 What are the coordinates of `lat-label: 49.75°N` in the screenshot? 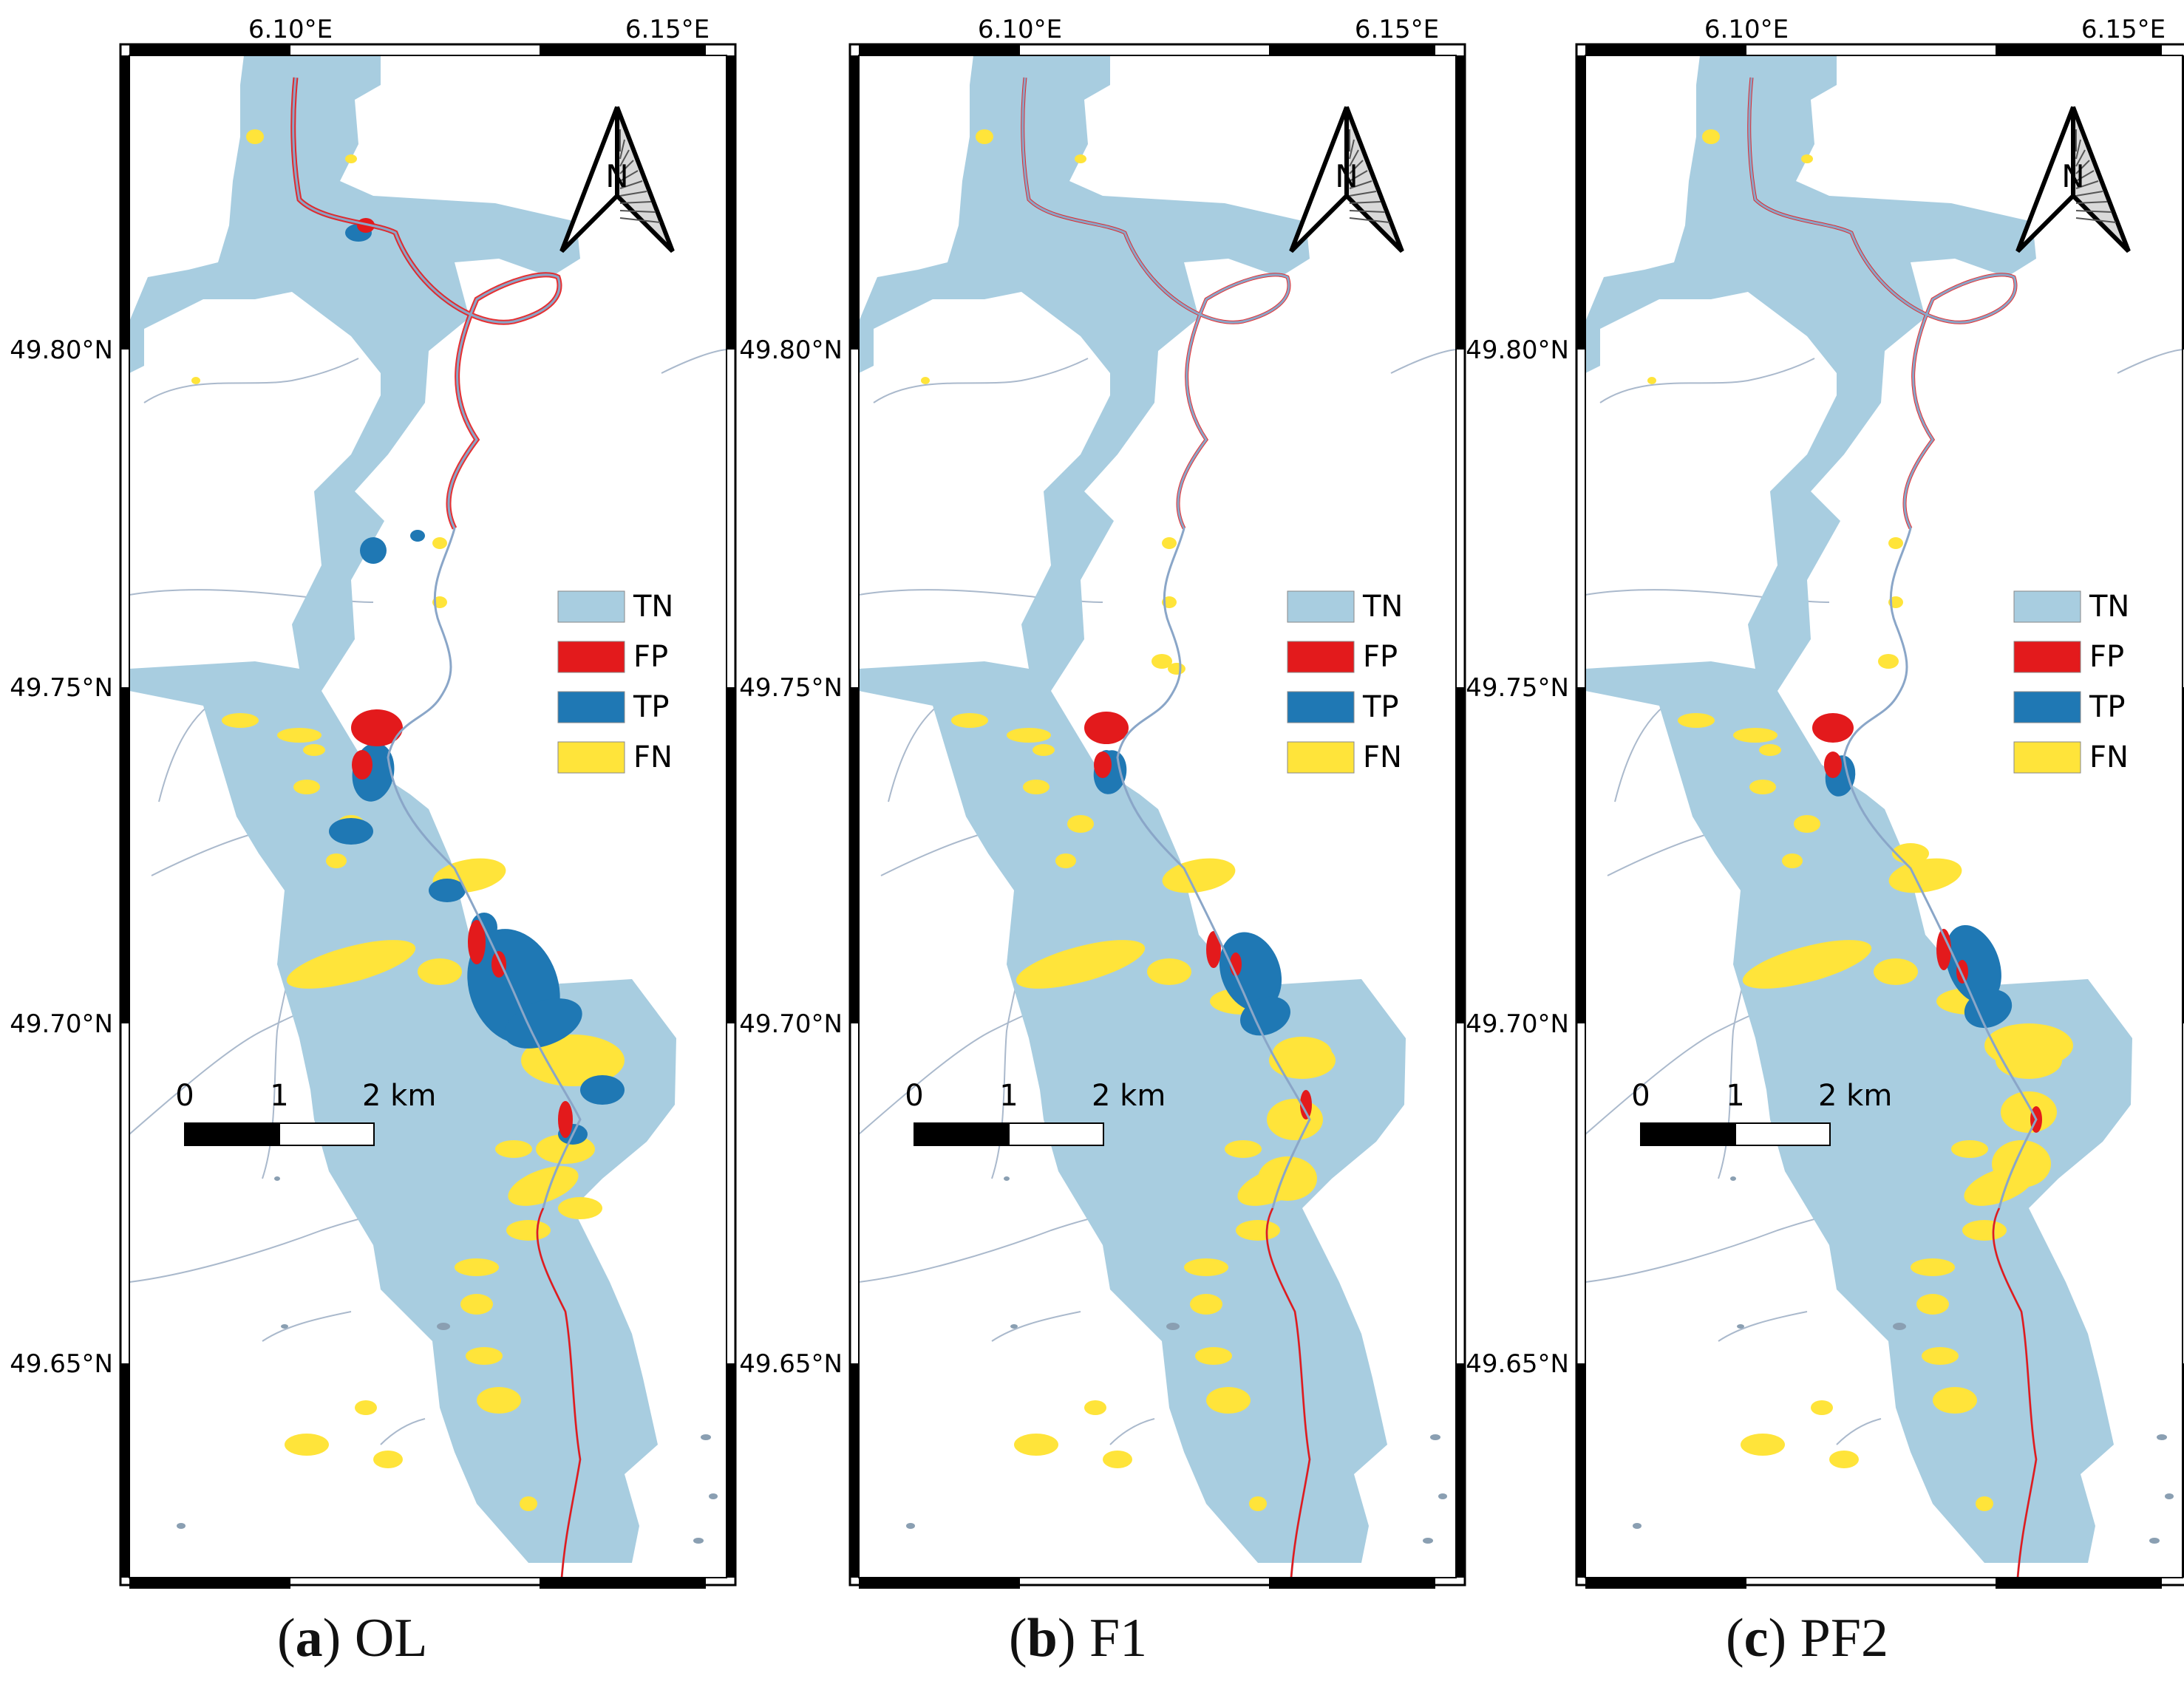 It's located at (1517, 688).